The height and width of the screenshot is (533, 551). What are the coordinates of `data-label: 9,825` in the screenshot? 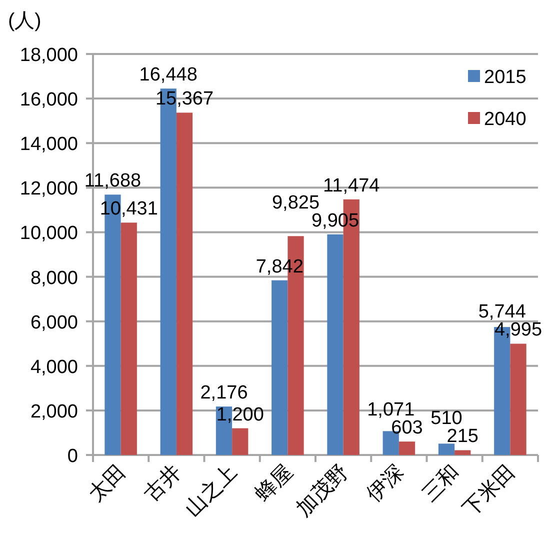 It's located at (296, 203).